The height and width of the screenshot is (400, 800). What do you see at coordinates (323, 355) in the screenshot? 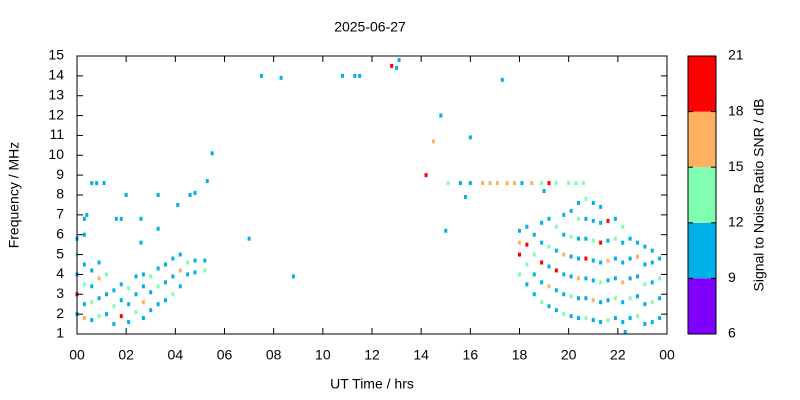
I see `x-tick-label: 10` at bounding box center [323, 355].